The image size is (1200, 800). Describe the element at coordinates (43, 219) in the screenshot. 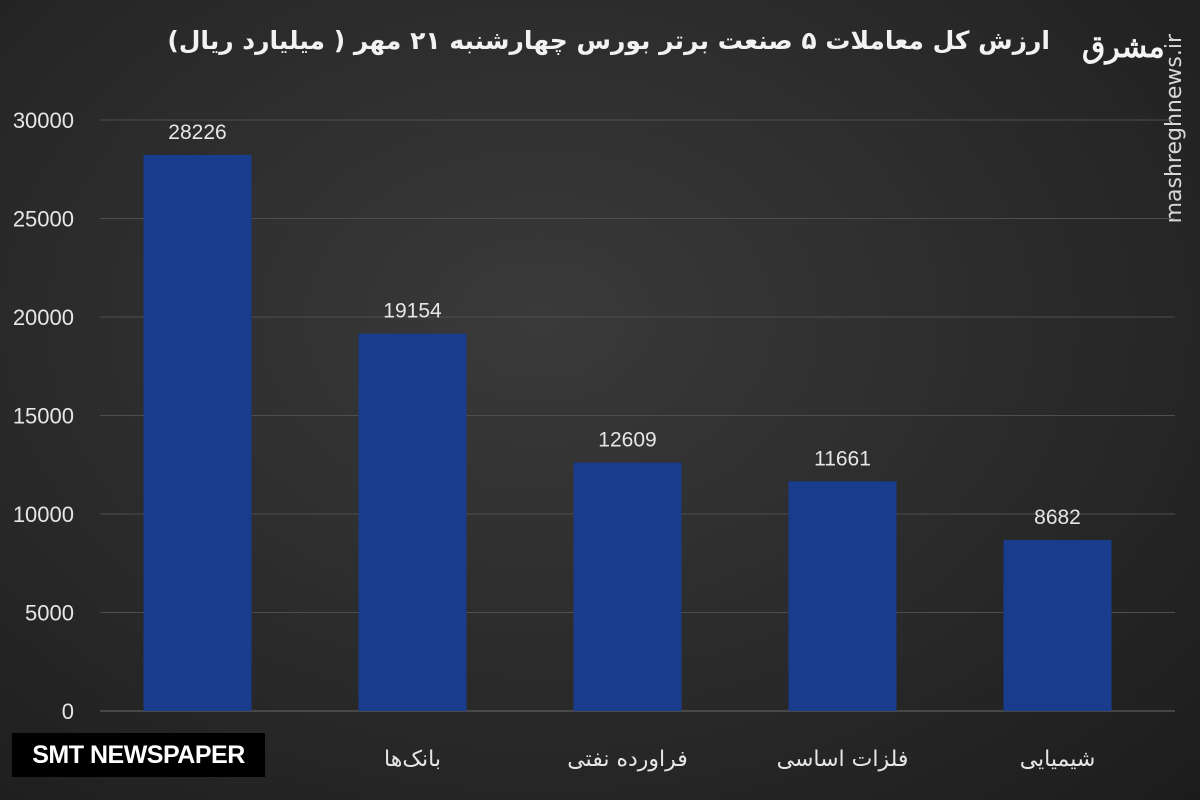

I see `y-tick-label: 25000` at that location.